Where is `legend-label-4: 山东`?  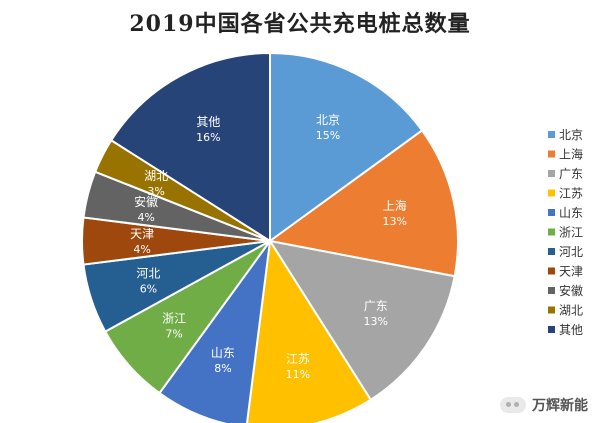 legend-label-4: 山东 is located at coordinates (571, 213).